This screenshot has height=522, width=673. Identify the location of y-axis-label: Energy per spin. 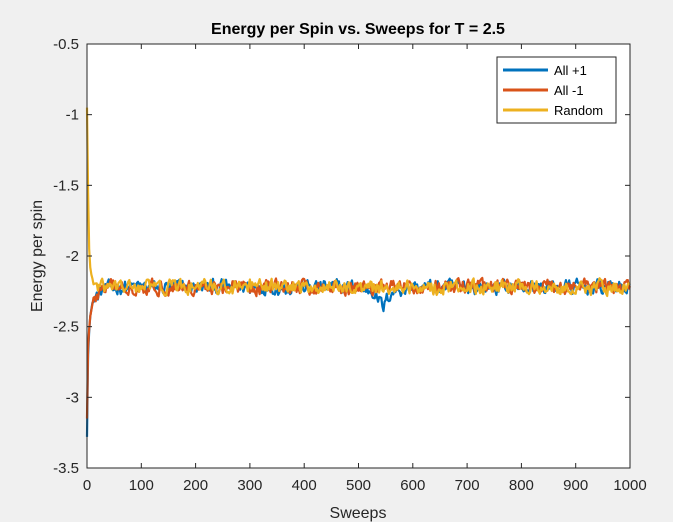
(37, 256).